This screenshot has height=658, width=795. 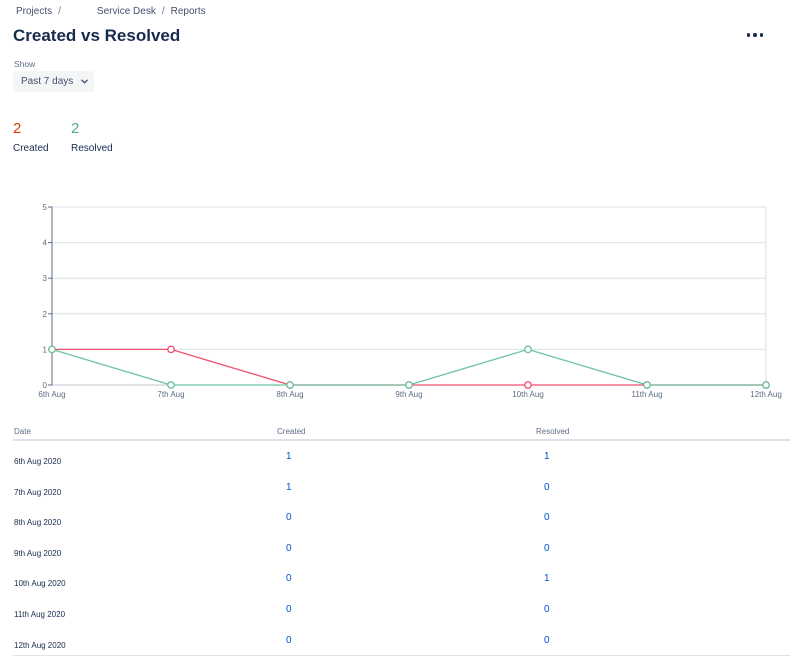 What do you see at coordinates (31, 148) in the screenshot?
I see `created-label: Created` at bounding box center [31, 148].